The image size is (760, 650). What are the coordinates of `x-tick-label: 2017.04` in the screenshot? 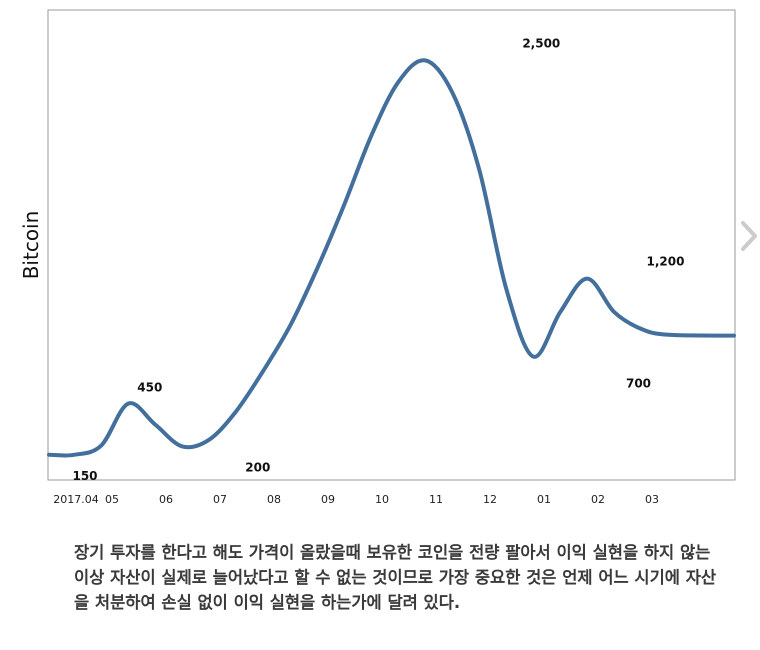 It's located at (76, 499).